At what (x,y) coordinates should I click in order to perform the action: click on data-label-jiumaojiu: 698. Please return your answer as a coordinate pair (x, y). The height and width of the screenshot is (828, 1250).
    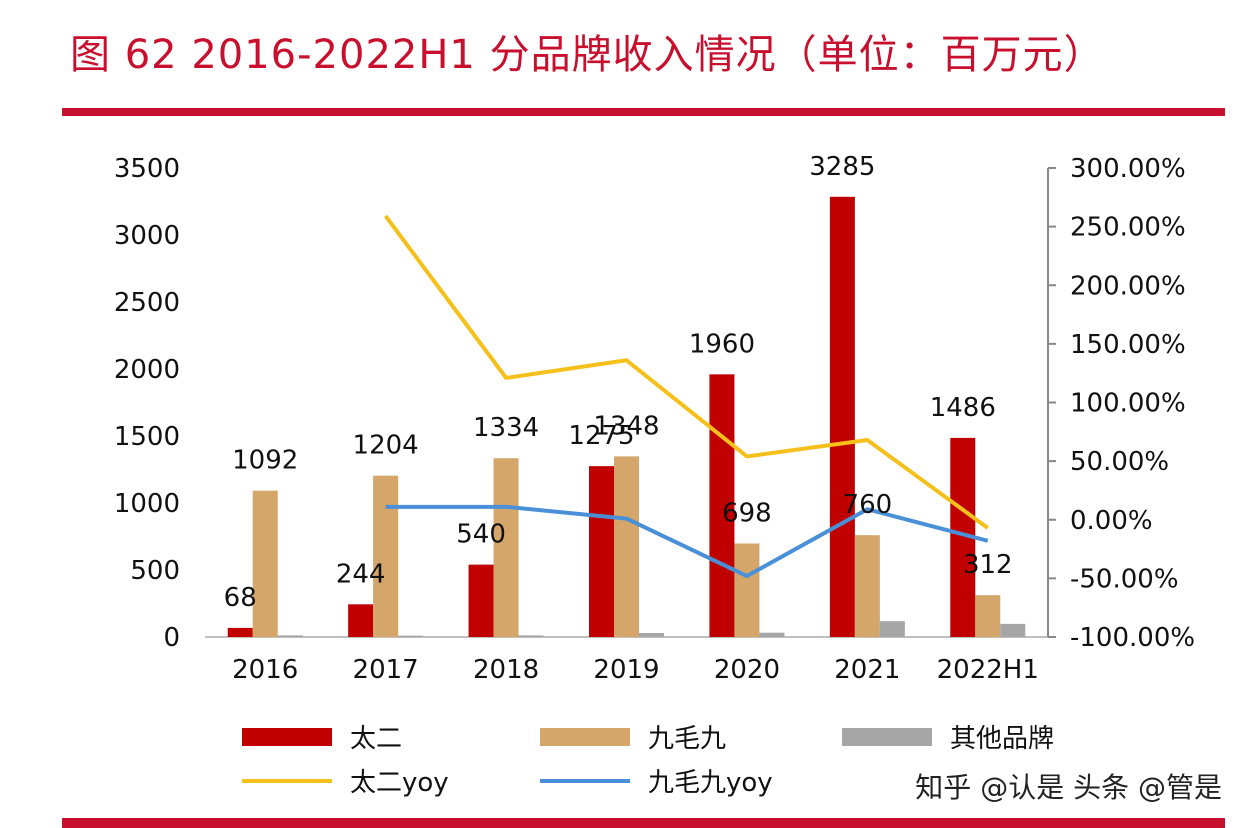
    Looking at the image, I should click on (747, 513).